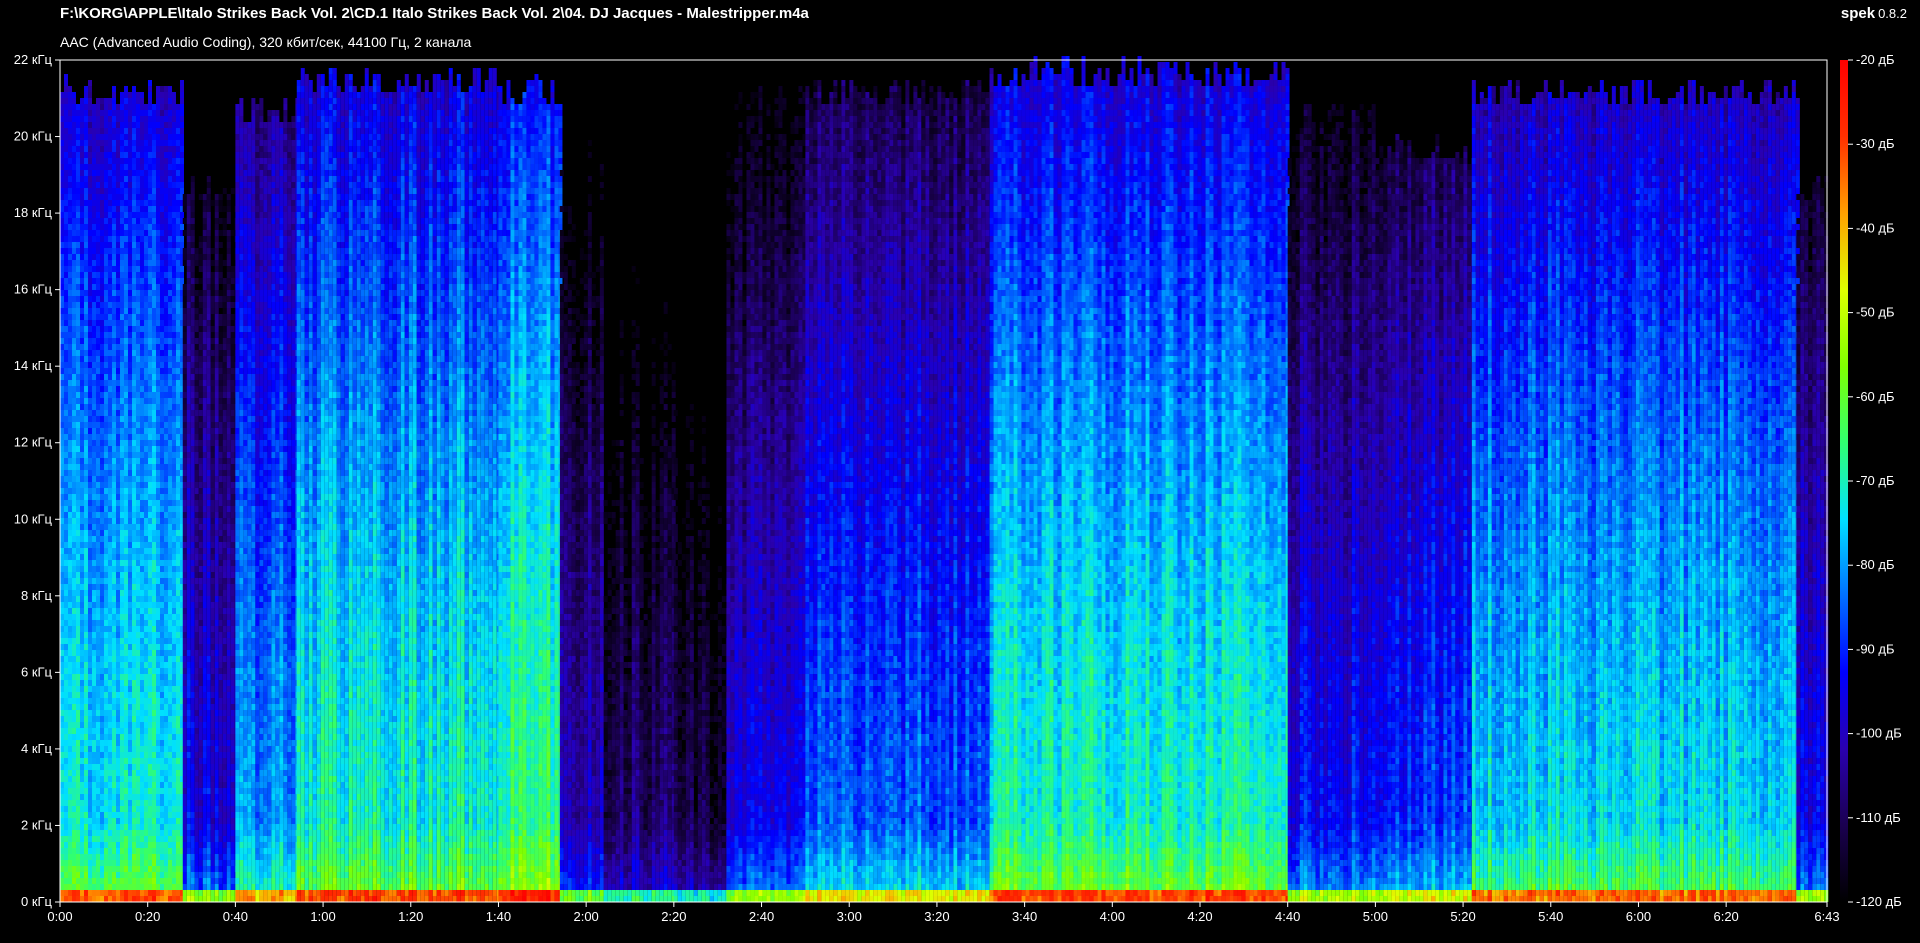  Describe the element at coordinates (33, 59) in the screenshot. I see `y-tick-label: 22 кГц` at that location.